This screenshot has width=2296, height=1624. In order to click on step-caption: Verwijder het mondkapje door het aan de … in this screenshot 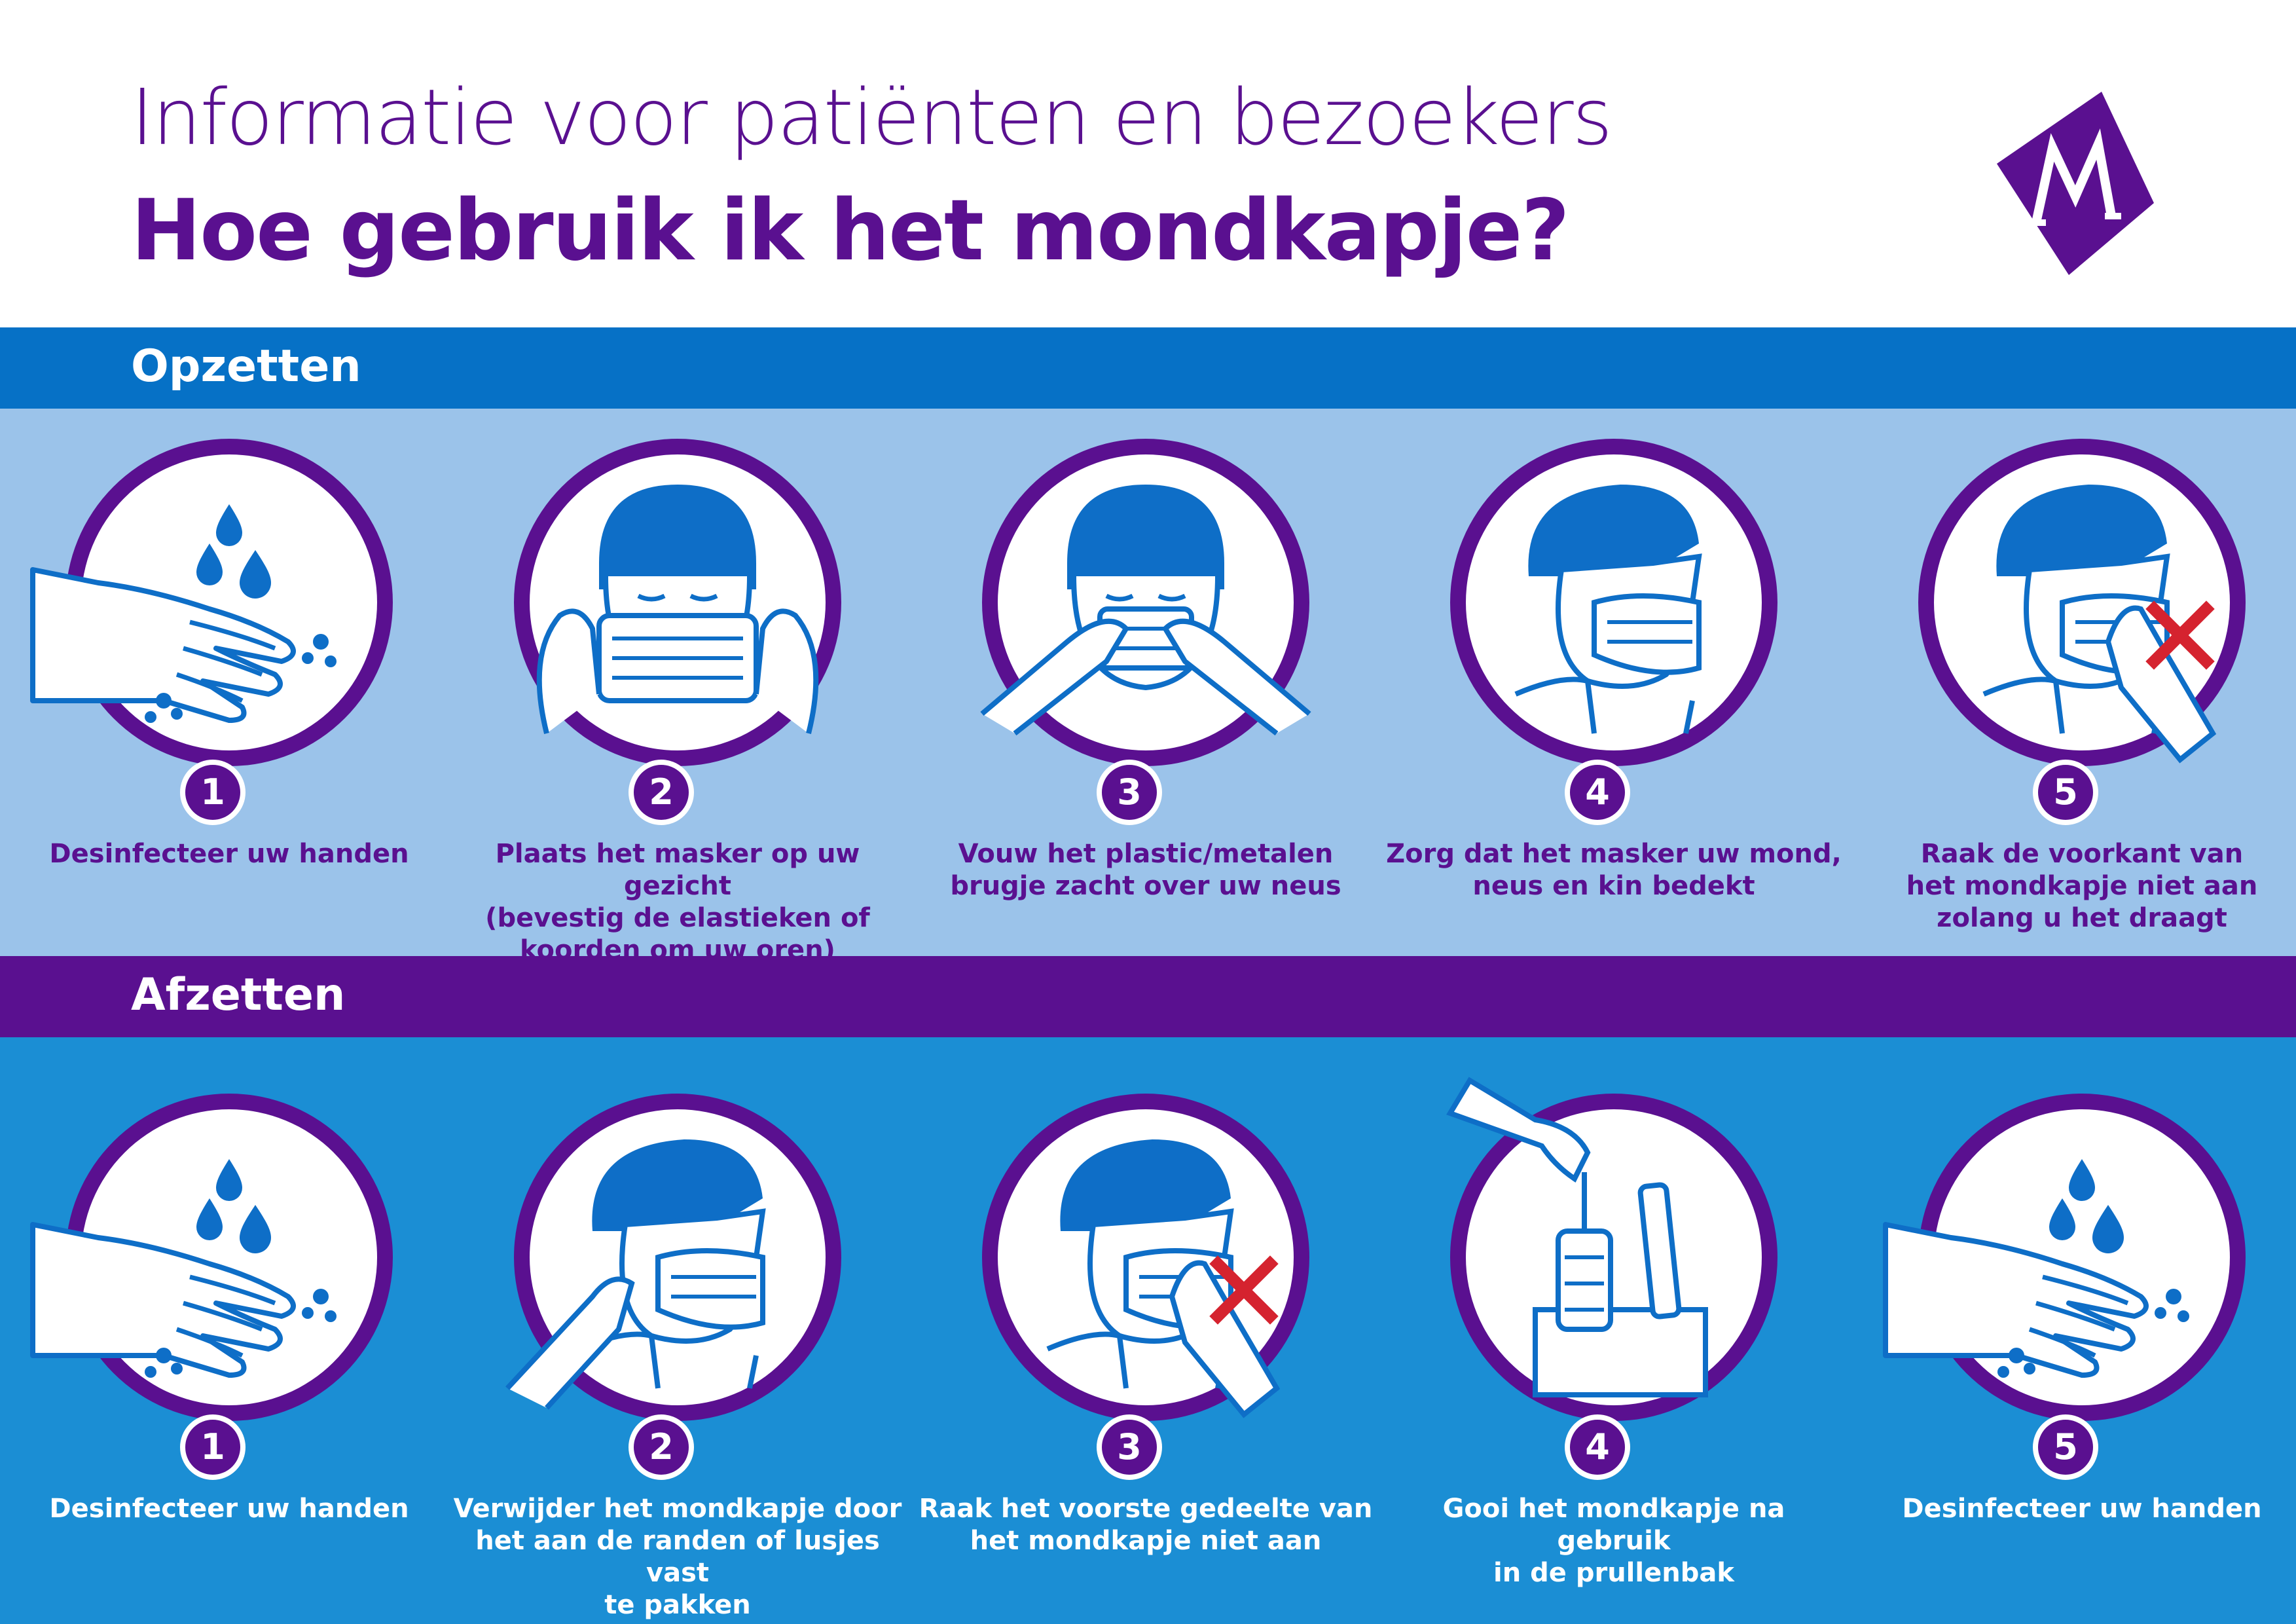, I will do `click(677, 1557)`.